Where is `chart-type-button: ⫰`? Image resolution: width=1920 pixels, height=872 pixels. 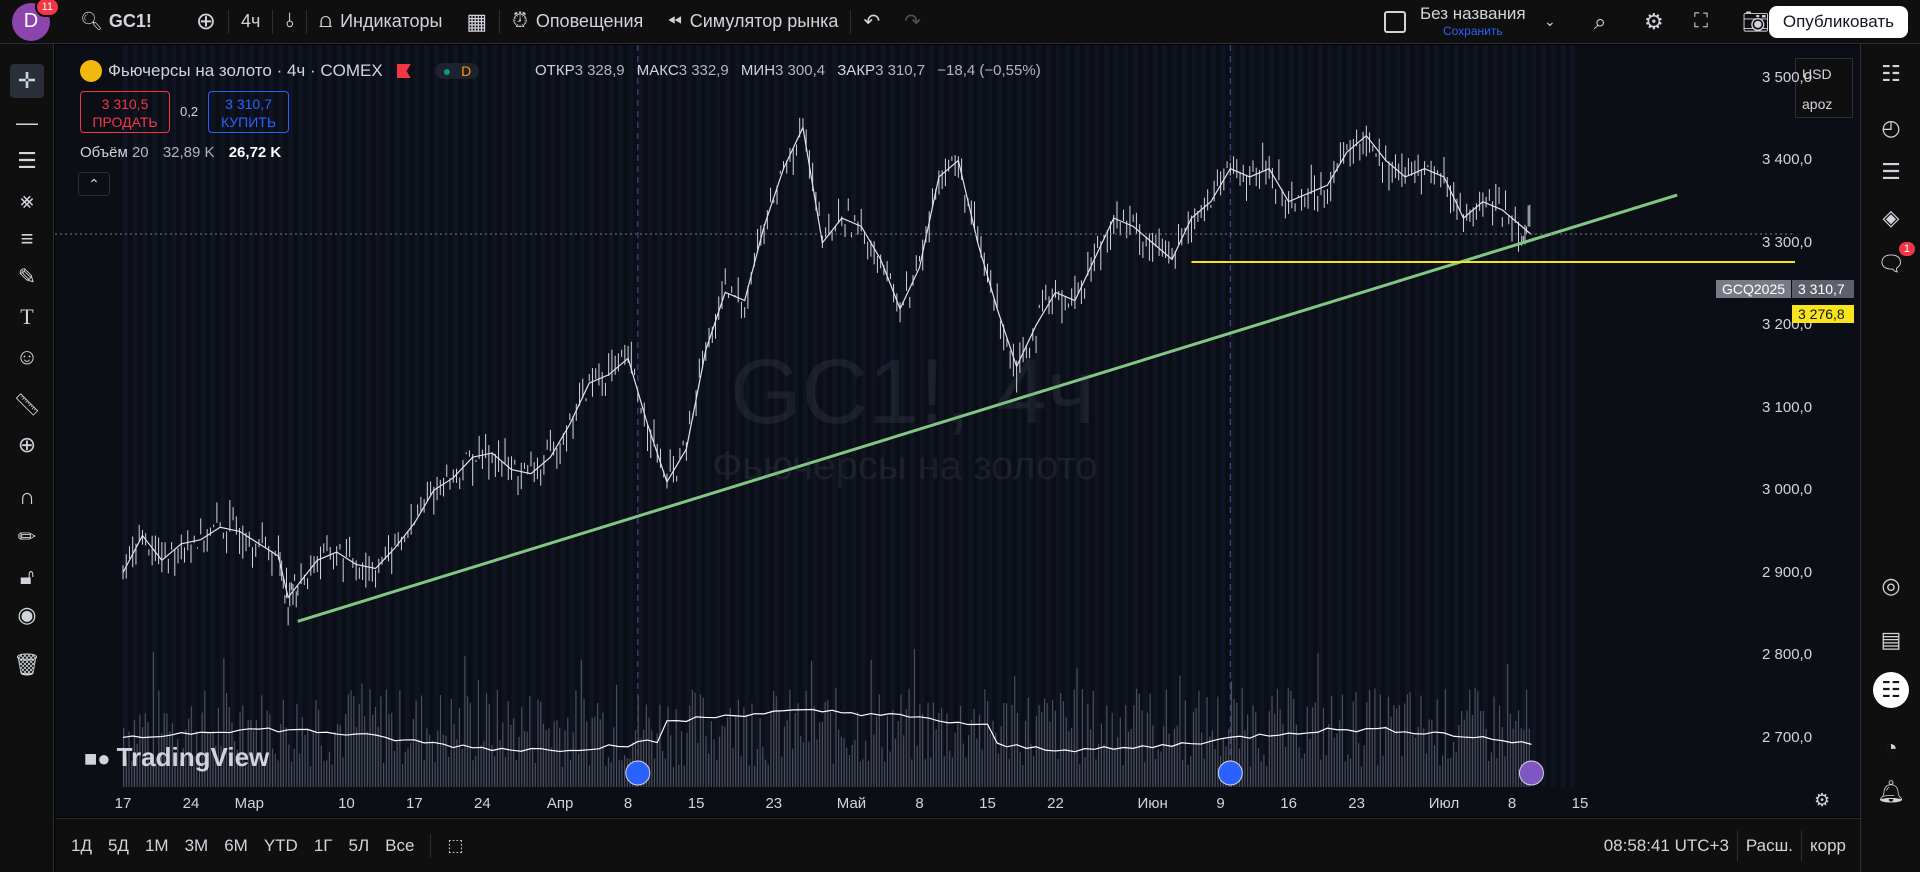
chart-type-button: ⫰ is located at coordinates (289, 22).